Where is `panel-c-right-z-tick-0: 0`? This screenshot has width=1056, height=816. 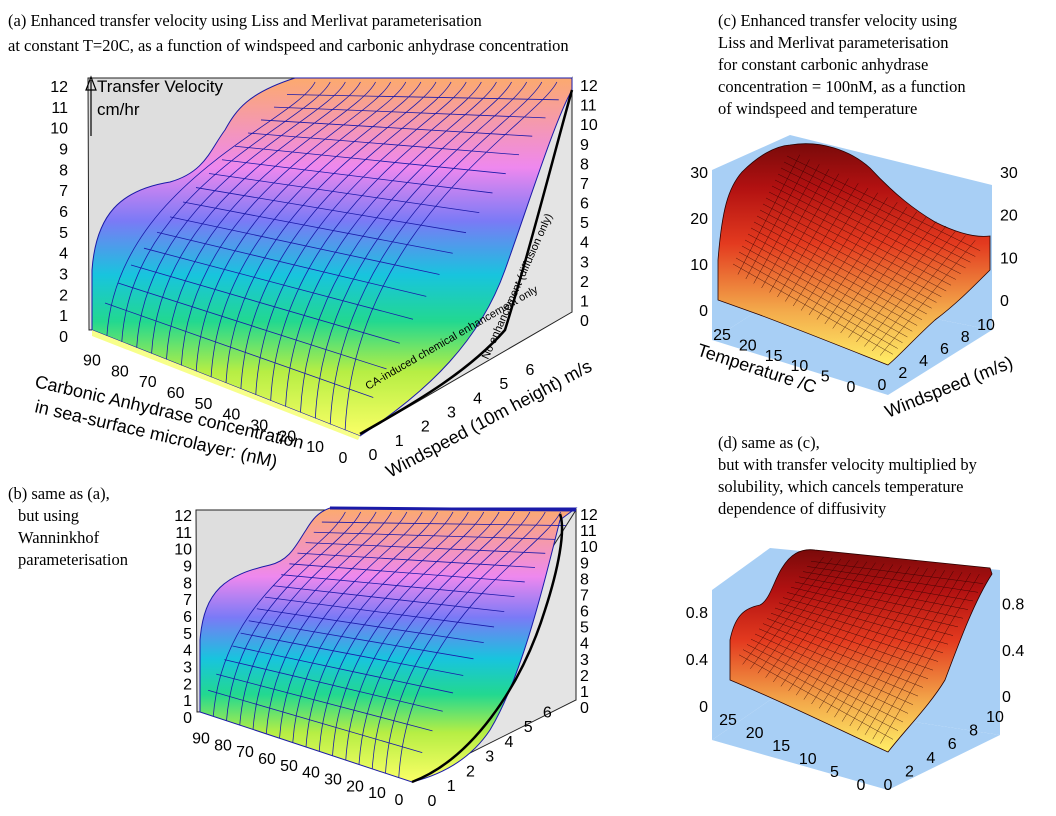 panel-c-right-z-tick-0: 0 is located at coordinates (1004, 301).